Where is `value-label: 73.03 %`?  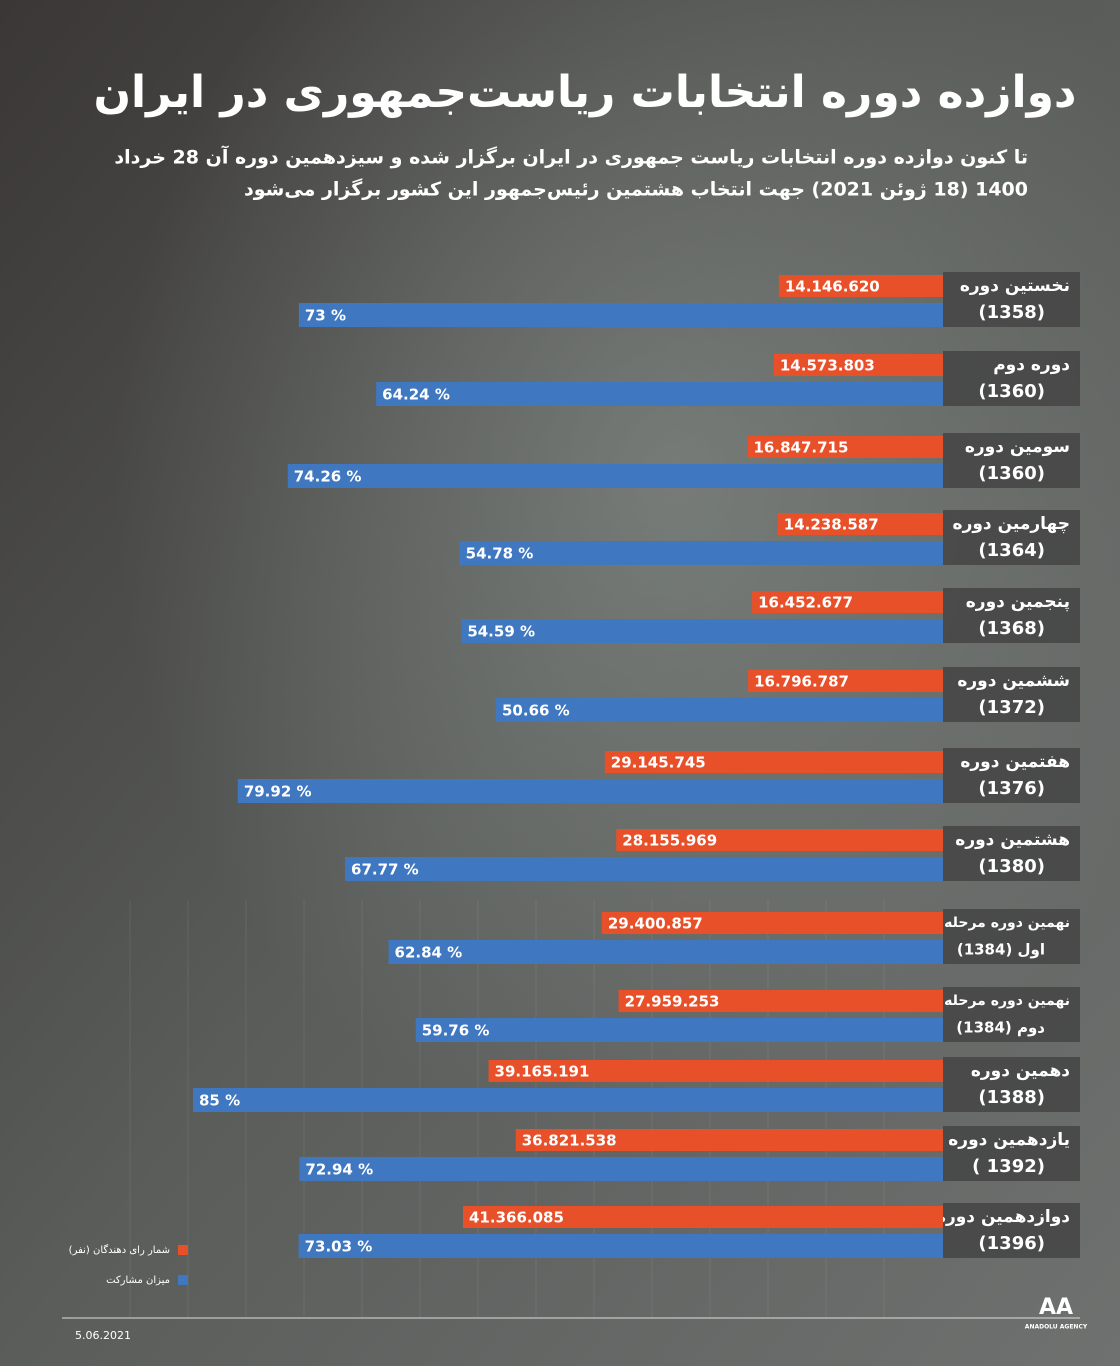
value-label: 73.03 % is located at coordinates (339, 1247).